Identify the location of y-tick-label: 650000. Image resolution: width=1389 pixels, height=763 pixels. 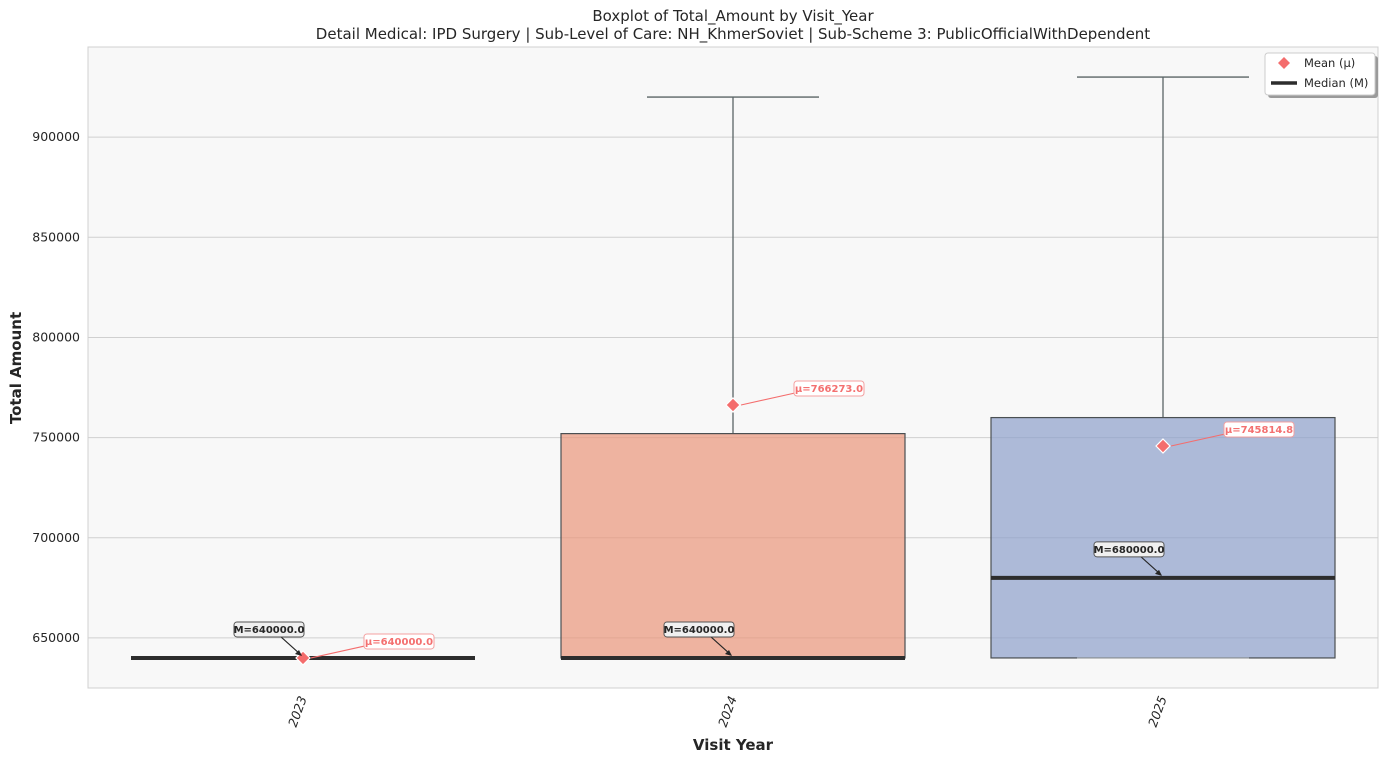
(56, 637).